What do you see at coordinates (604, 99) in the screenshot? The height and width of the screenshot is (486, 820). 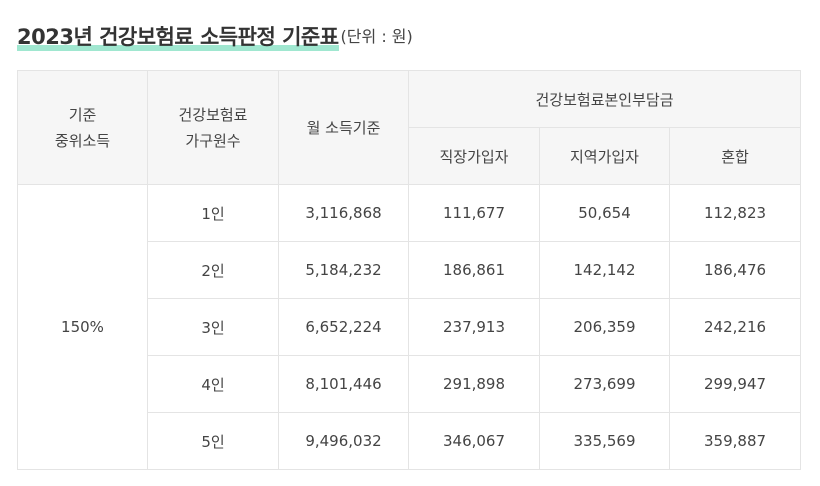 I see `header-premium-group: 건강보험료본인부담금` at bounding box center [604, 99].